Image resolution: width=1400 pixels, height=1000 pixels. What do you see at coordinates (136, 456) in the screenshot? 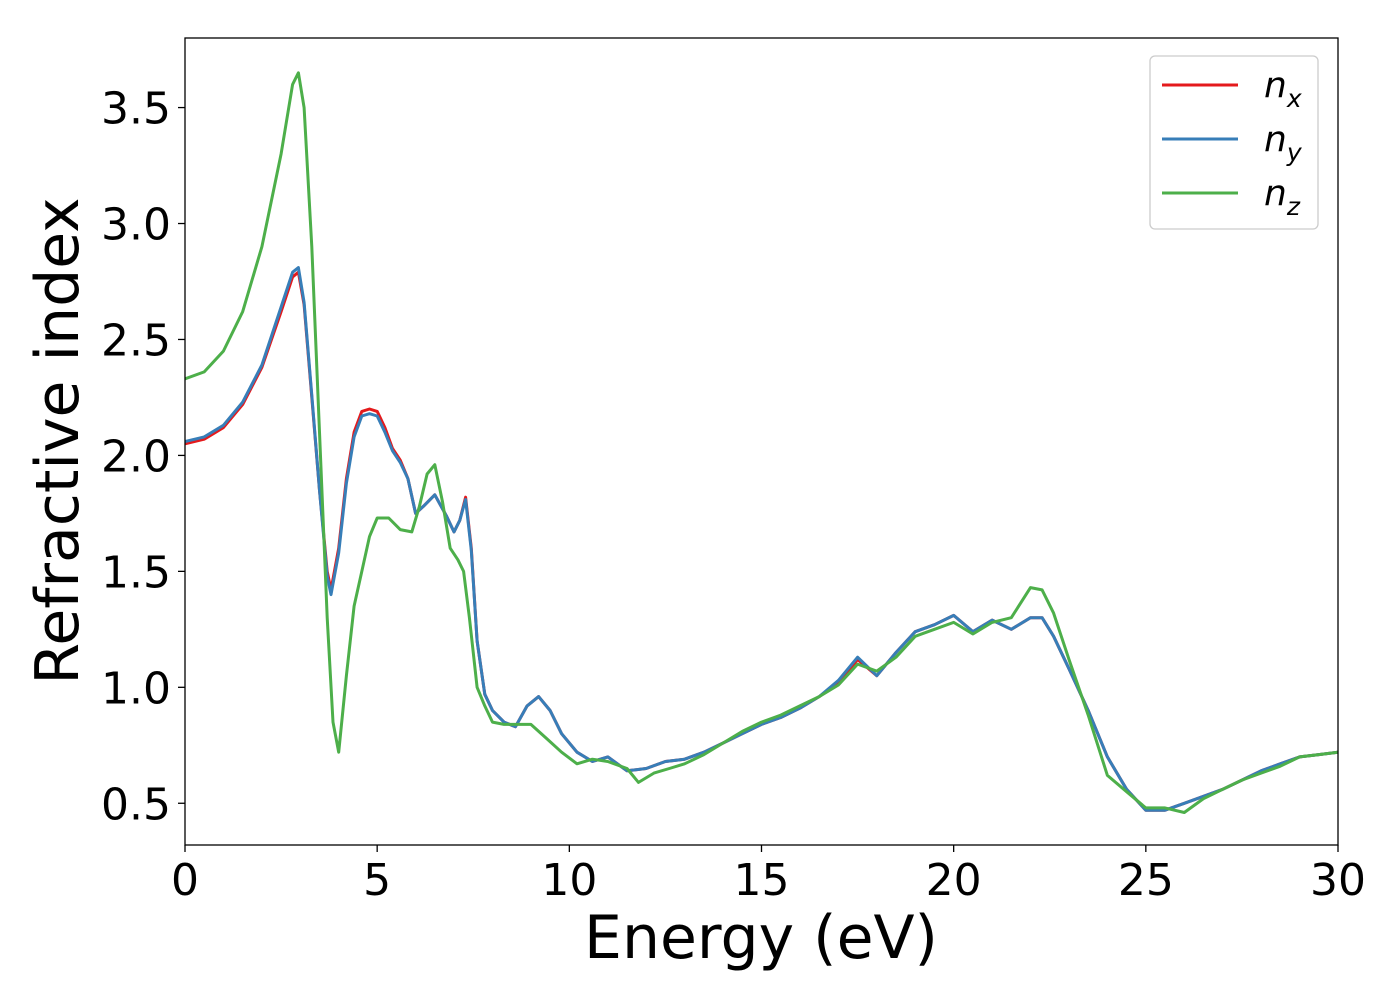
I see `y-tick-label: 2.0` at bounding box center [136, 456].